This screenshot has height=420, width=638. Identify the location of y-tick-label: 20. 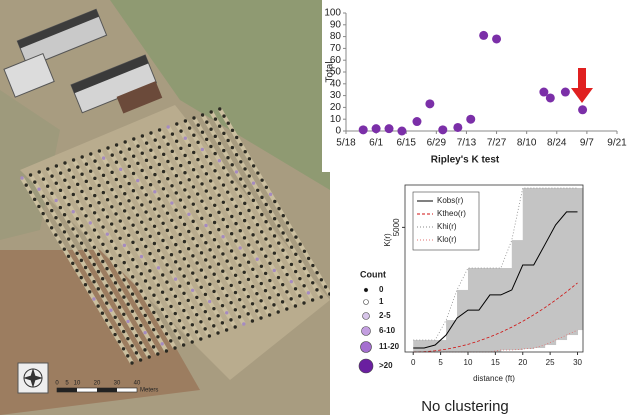
(336, 107).